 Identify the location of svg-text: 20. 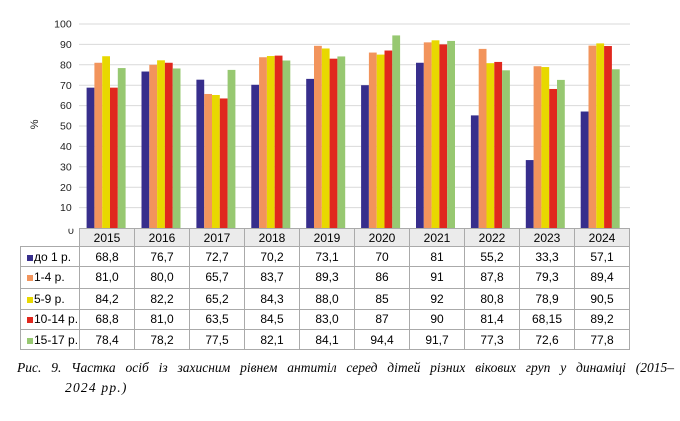
(66, 188).